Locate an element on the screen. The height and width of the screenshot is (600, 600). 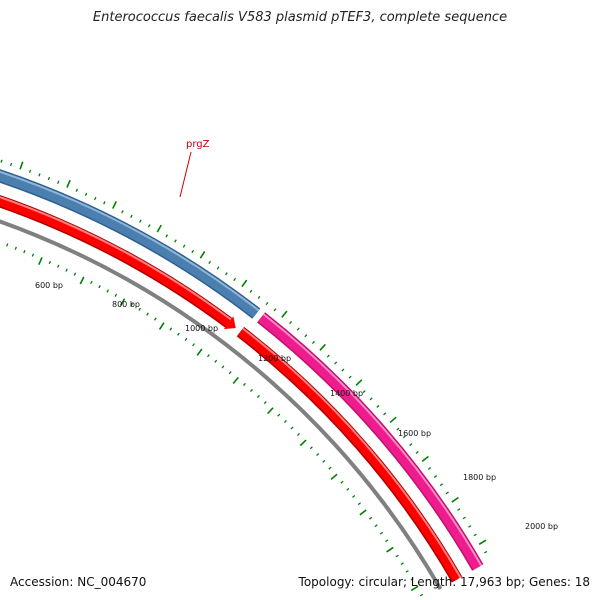
gene-label-prgz: prgZ is located at coordinates (198, 144).